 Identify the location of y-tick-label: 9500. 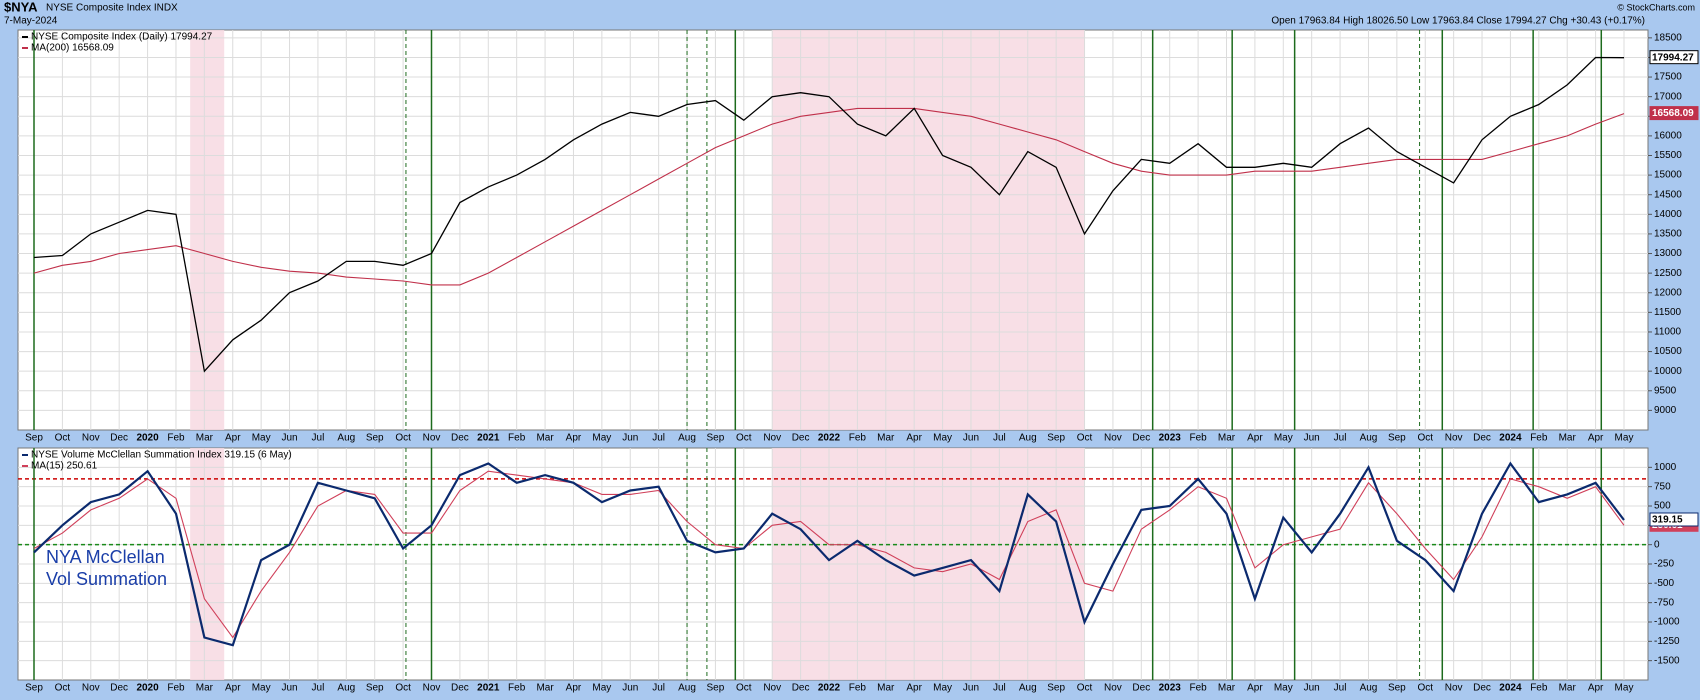
(1665, 390).